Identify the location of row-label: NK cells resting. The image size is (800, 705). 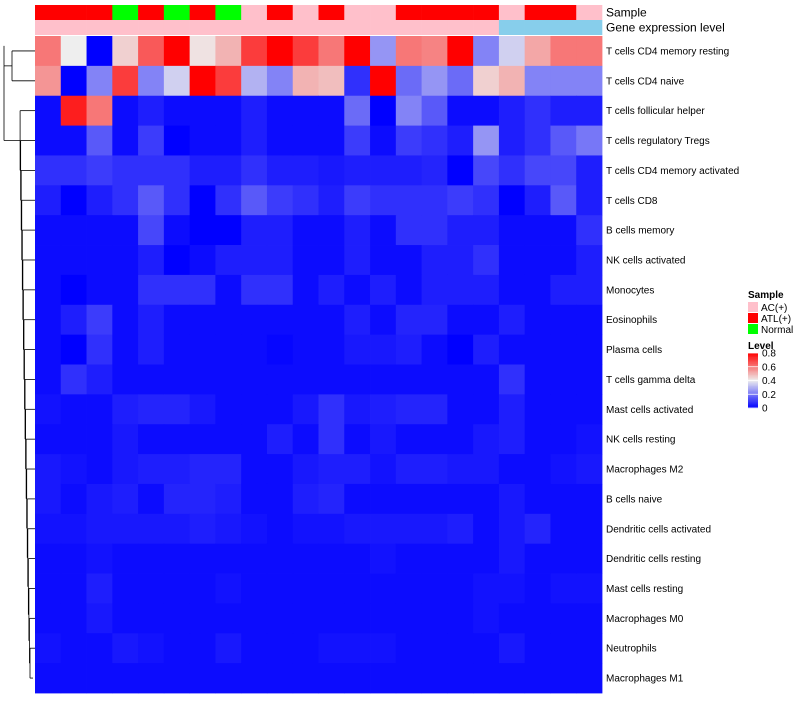
(640, 440).